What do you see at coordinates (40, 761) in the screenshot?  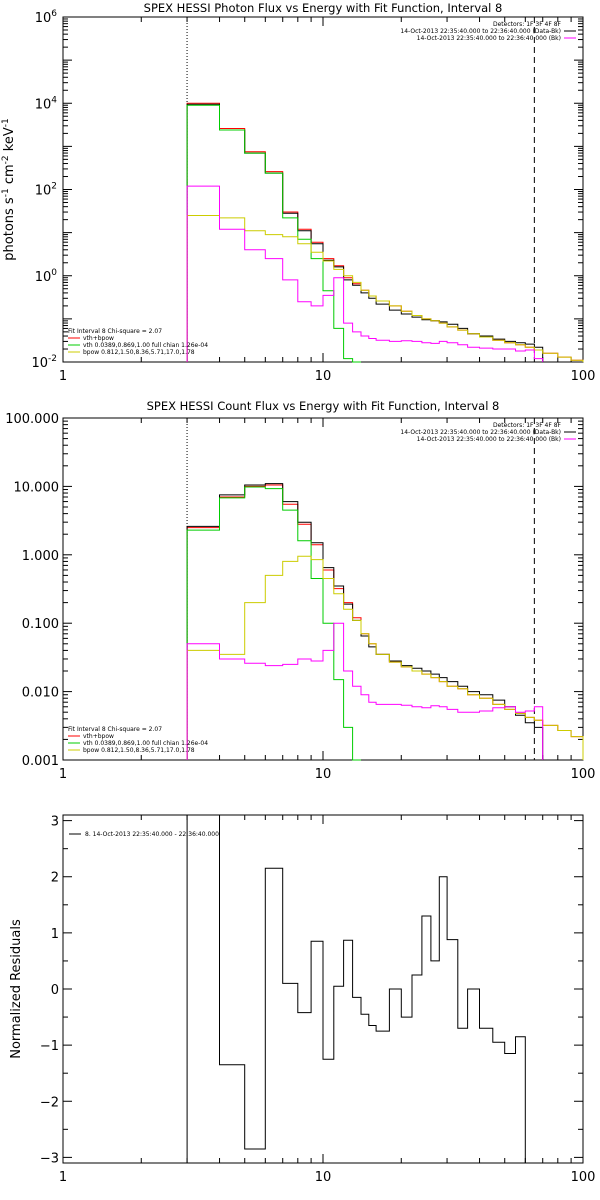 I see `y-tick-label: 0.001` at bounding box center [40, 761].